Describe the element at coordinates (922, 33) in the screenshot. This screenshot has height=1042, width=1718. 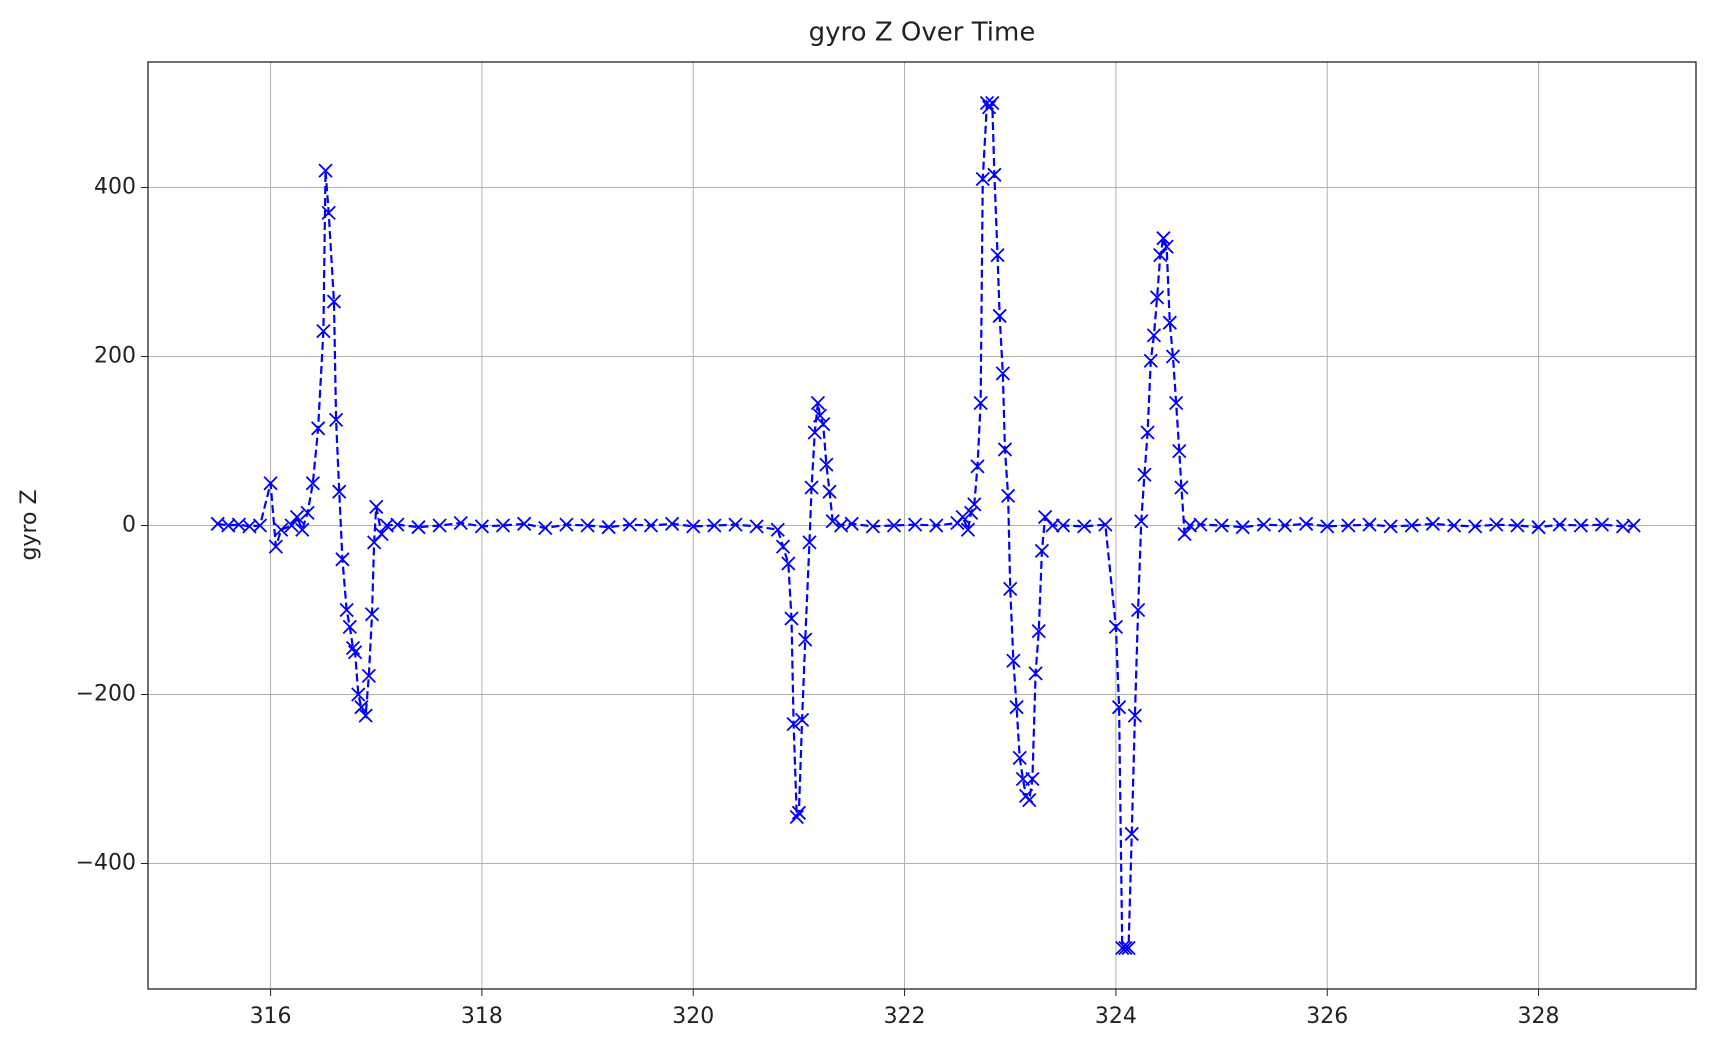
I see `chart-title: gyro Z Over Time` at that location.